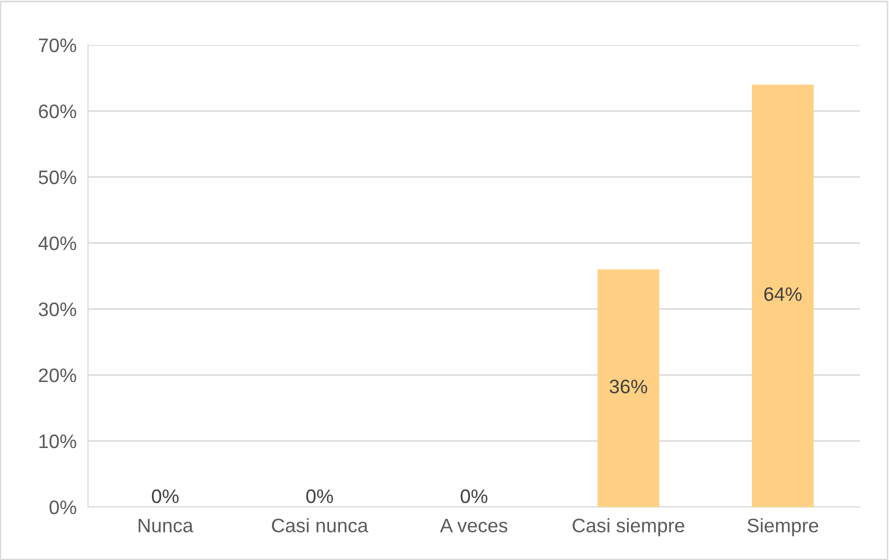 The height and width of the screenshot is (560, 889). What do you see at coordinates (782, 527) in the screenshot?
I see `x-tick-label: Siempre` at bounding box center [782, 527].